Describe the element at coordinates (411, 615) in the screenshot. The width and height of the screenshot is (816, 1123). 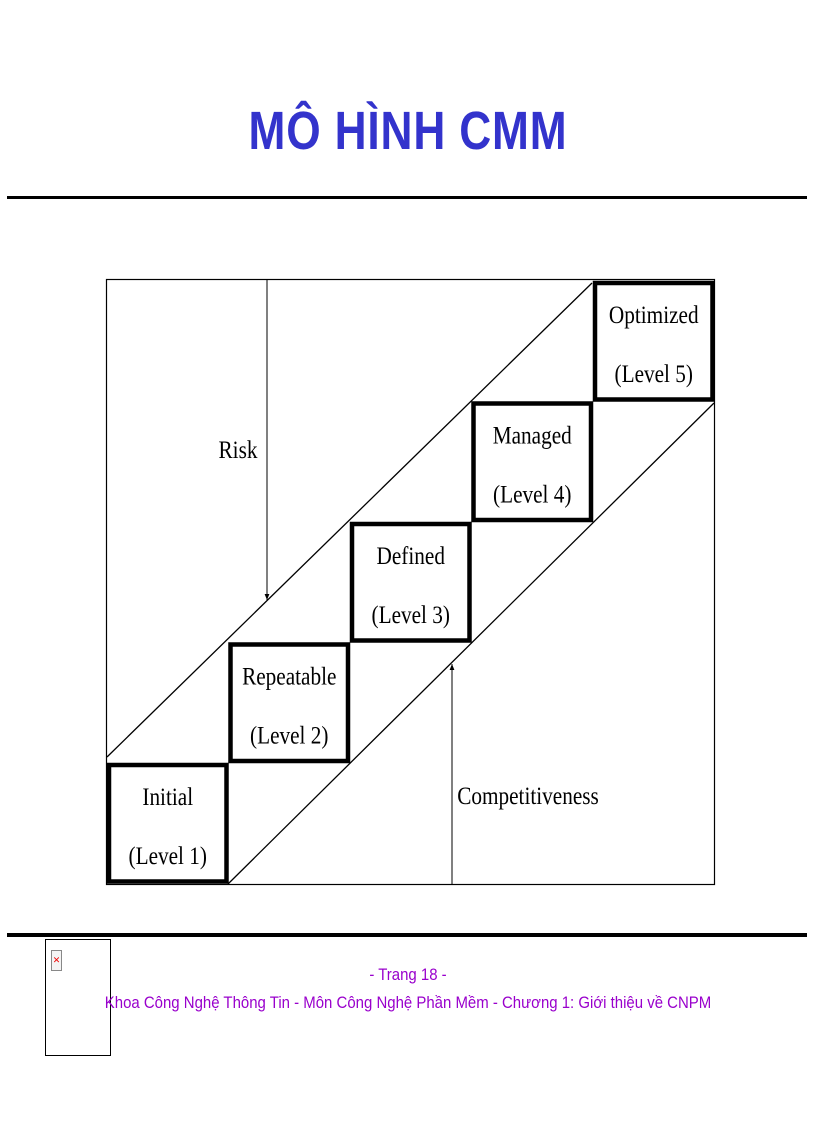
I see `level-3-level: (Level 3)` at that location.